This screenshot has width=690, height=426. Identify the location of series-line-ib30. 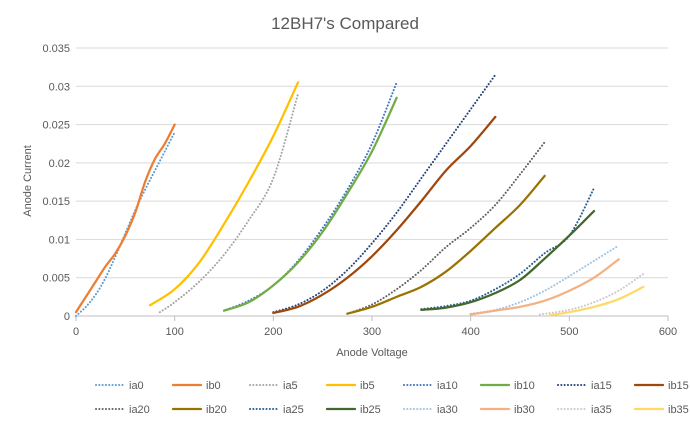
(544, 287).